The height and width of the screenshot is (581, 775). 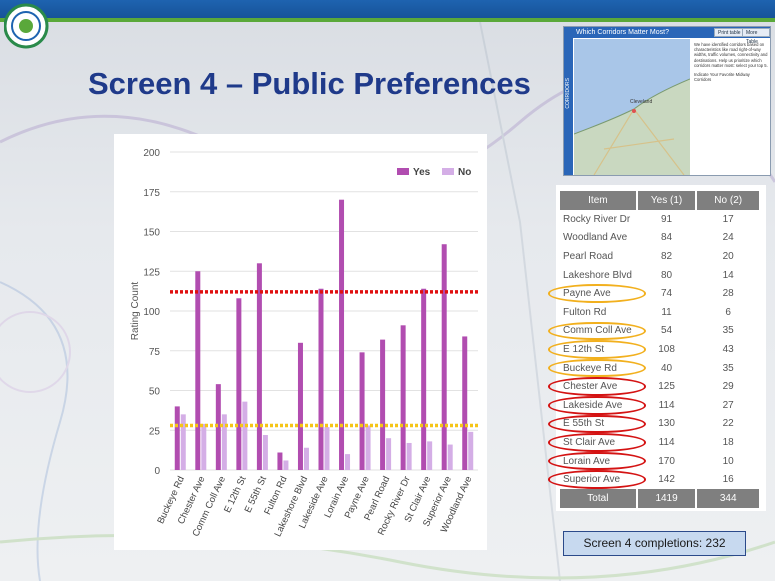 I want to click on table-row: Superior Ave 142 16, so click(x=660, y=479).